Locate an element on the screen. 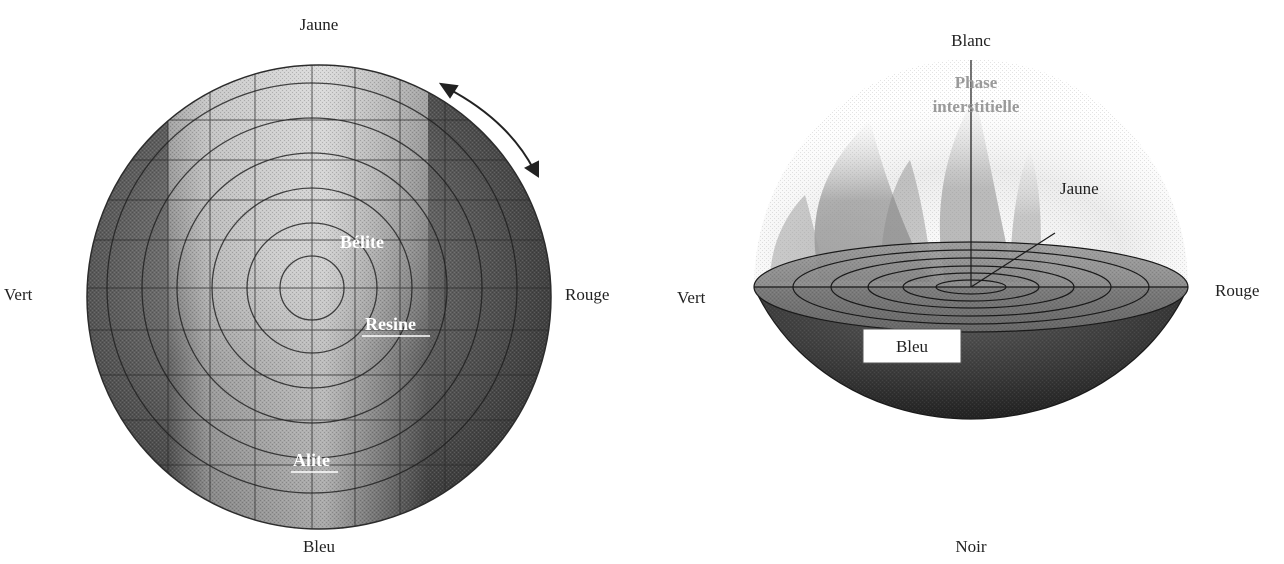 This screenshot has width=1284, height=564. right-axes is located at coordinates (971, 174).